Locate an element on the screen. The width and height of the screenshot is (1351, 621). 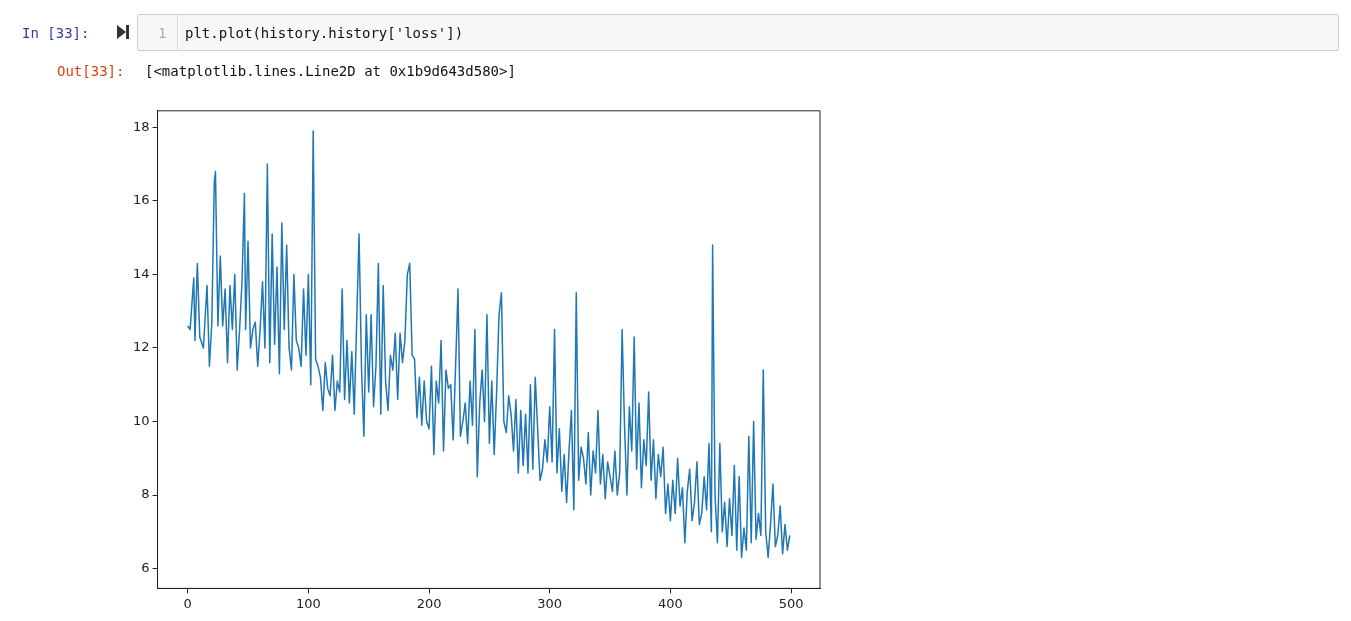
text: [<matplotlib.lines.Line2D at 0x1b9d643d580>] is located at coordinates (330, 71).